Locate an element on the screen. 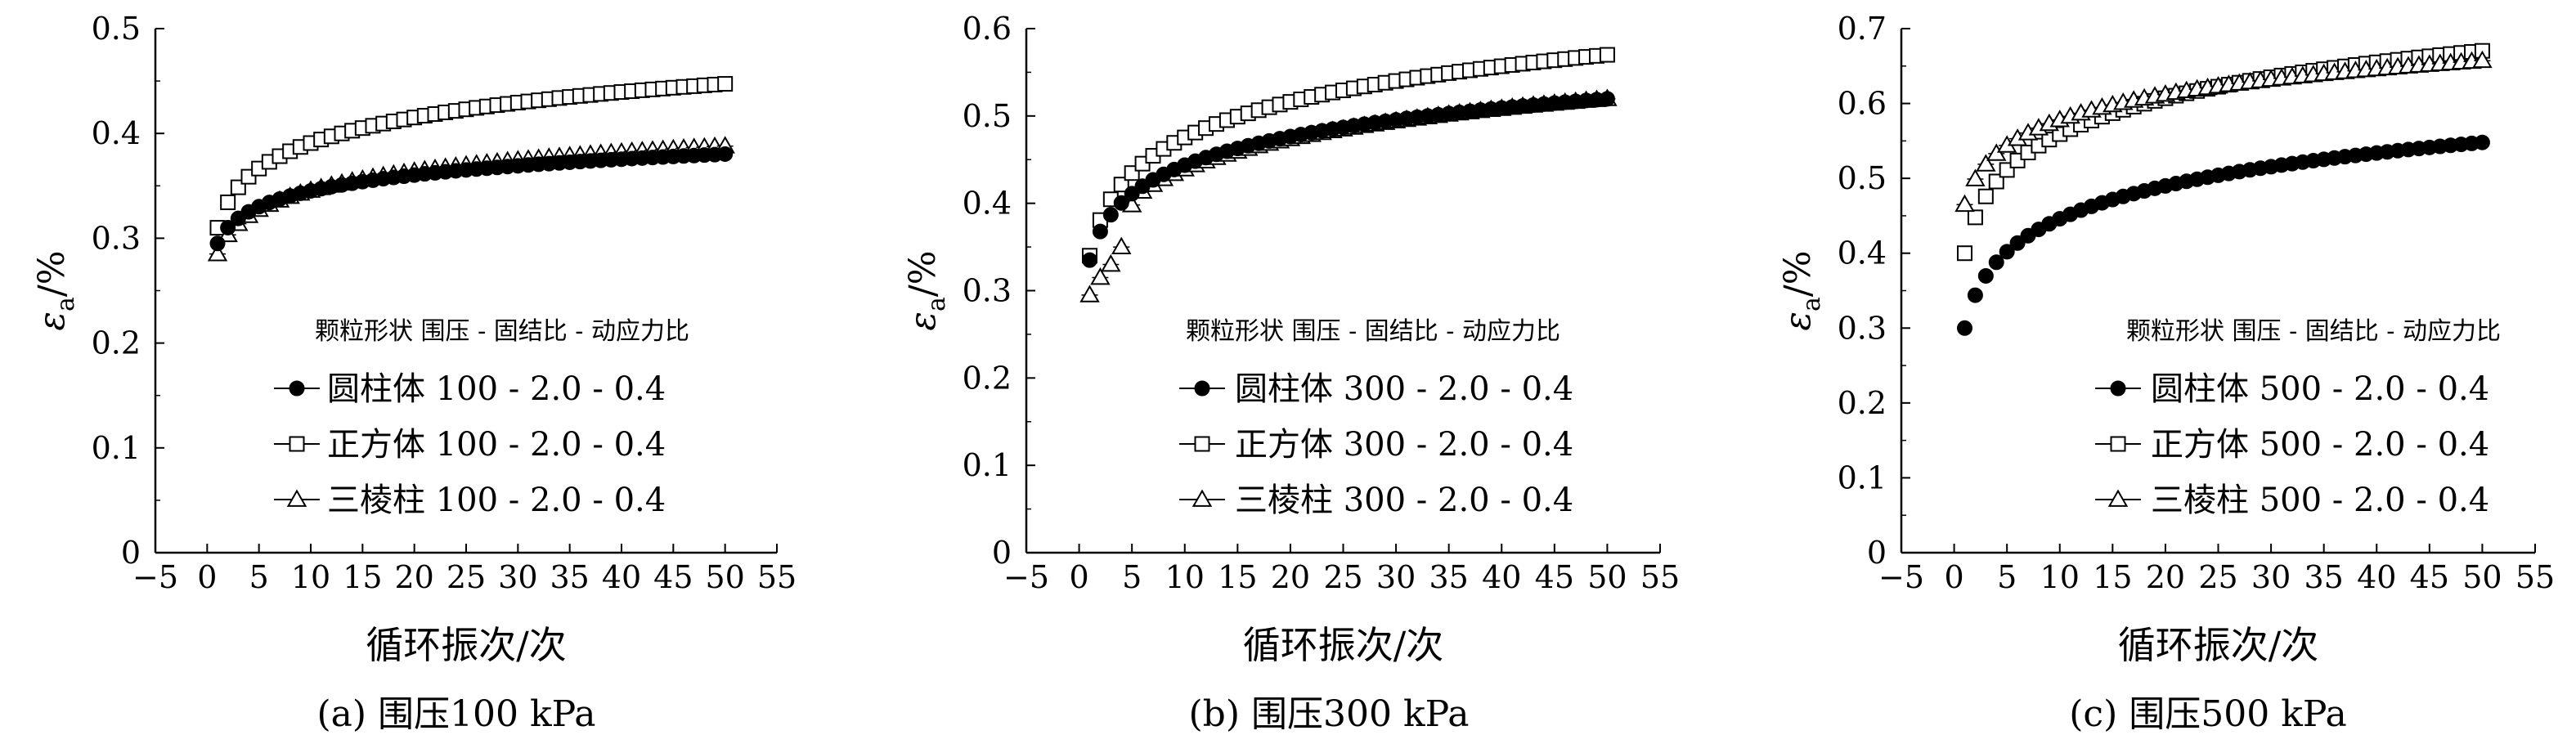  panel-caption: (b) 围压300 kPa is located at coordinates (1330, 714).